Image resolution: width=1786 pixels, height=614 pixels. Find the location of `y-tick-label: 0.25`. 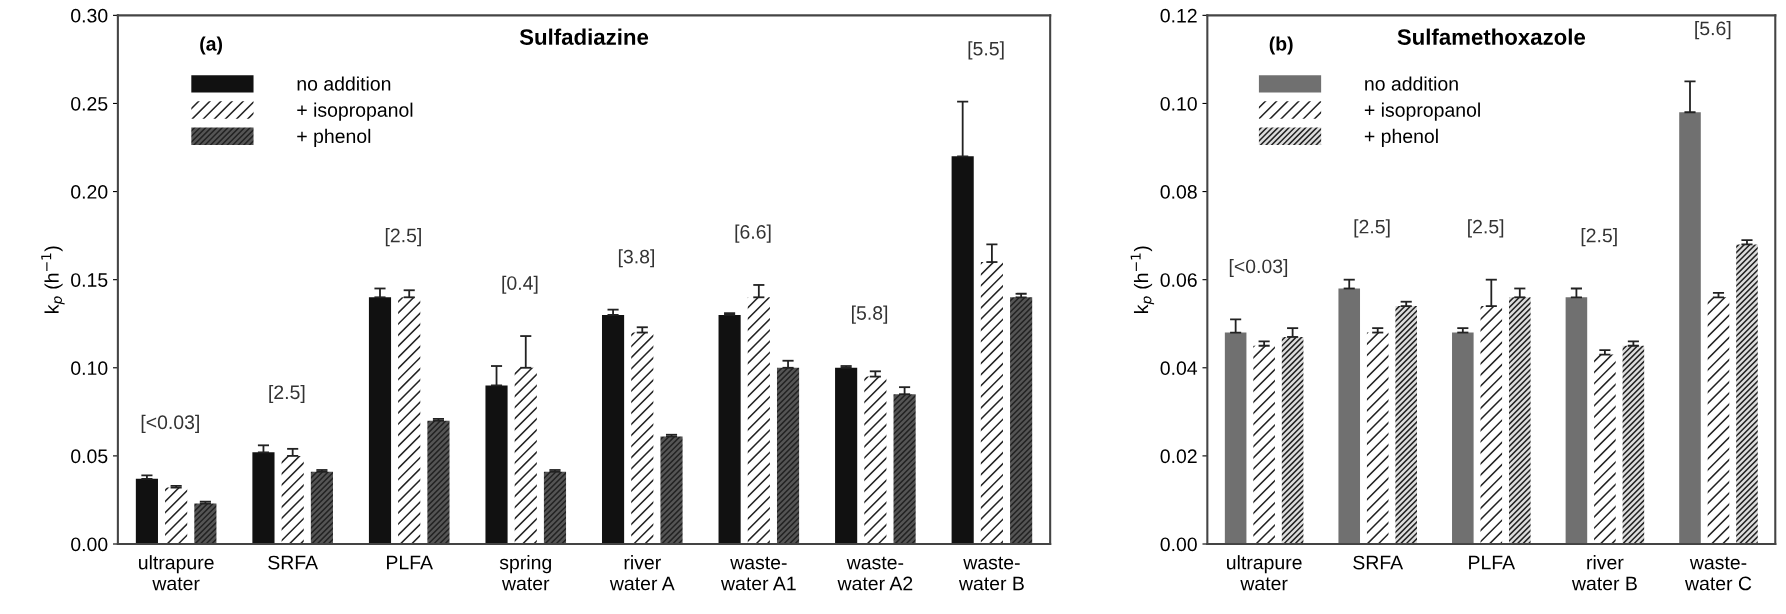

y-tick-label: 0.25 is located at coordinates (89, 103).